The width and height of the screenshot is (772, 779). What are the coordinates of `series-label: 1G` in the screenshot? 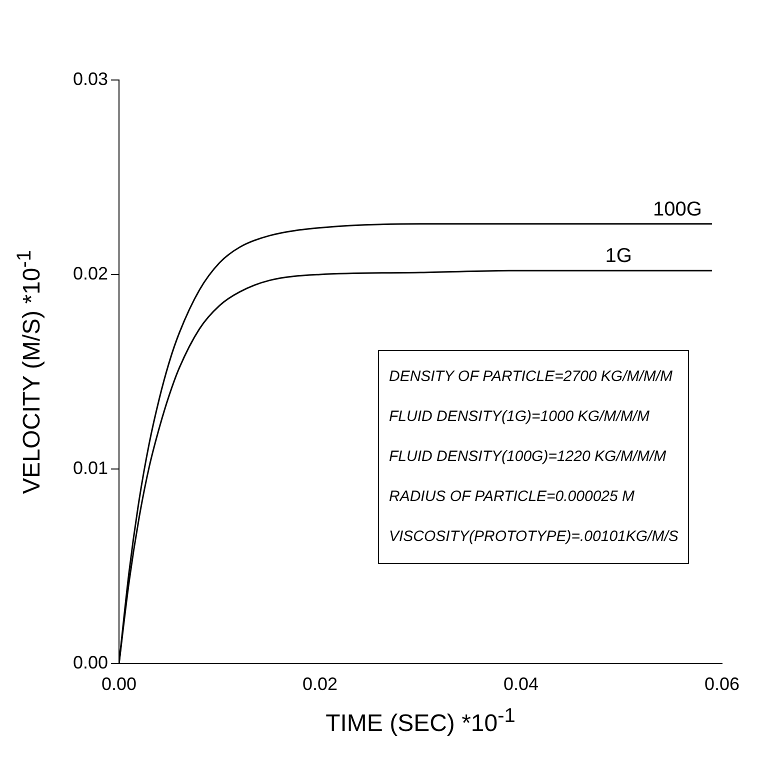 It's located at (618, 256).